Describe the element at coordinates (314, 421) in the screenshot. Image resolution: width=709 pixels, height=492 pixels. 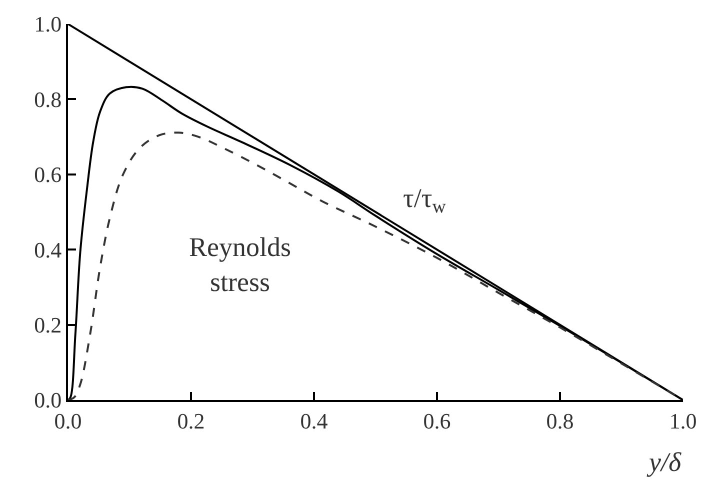
I see `x-tick-label: 0.4` at that location.